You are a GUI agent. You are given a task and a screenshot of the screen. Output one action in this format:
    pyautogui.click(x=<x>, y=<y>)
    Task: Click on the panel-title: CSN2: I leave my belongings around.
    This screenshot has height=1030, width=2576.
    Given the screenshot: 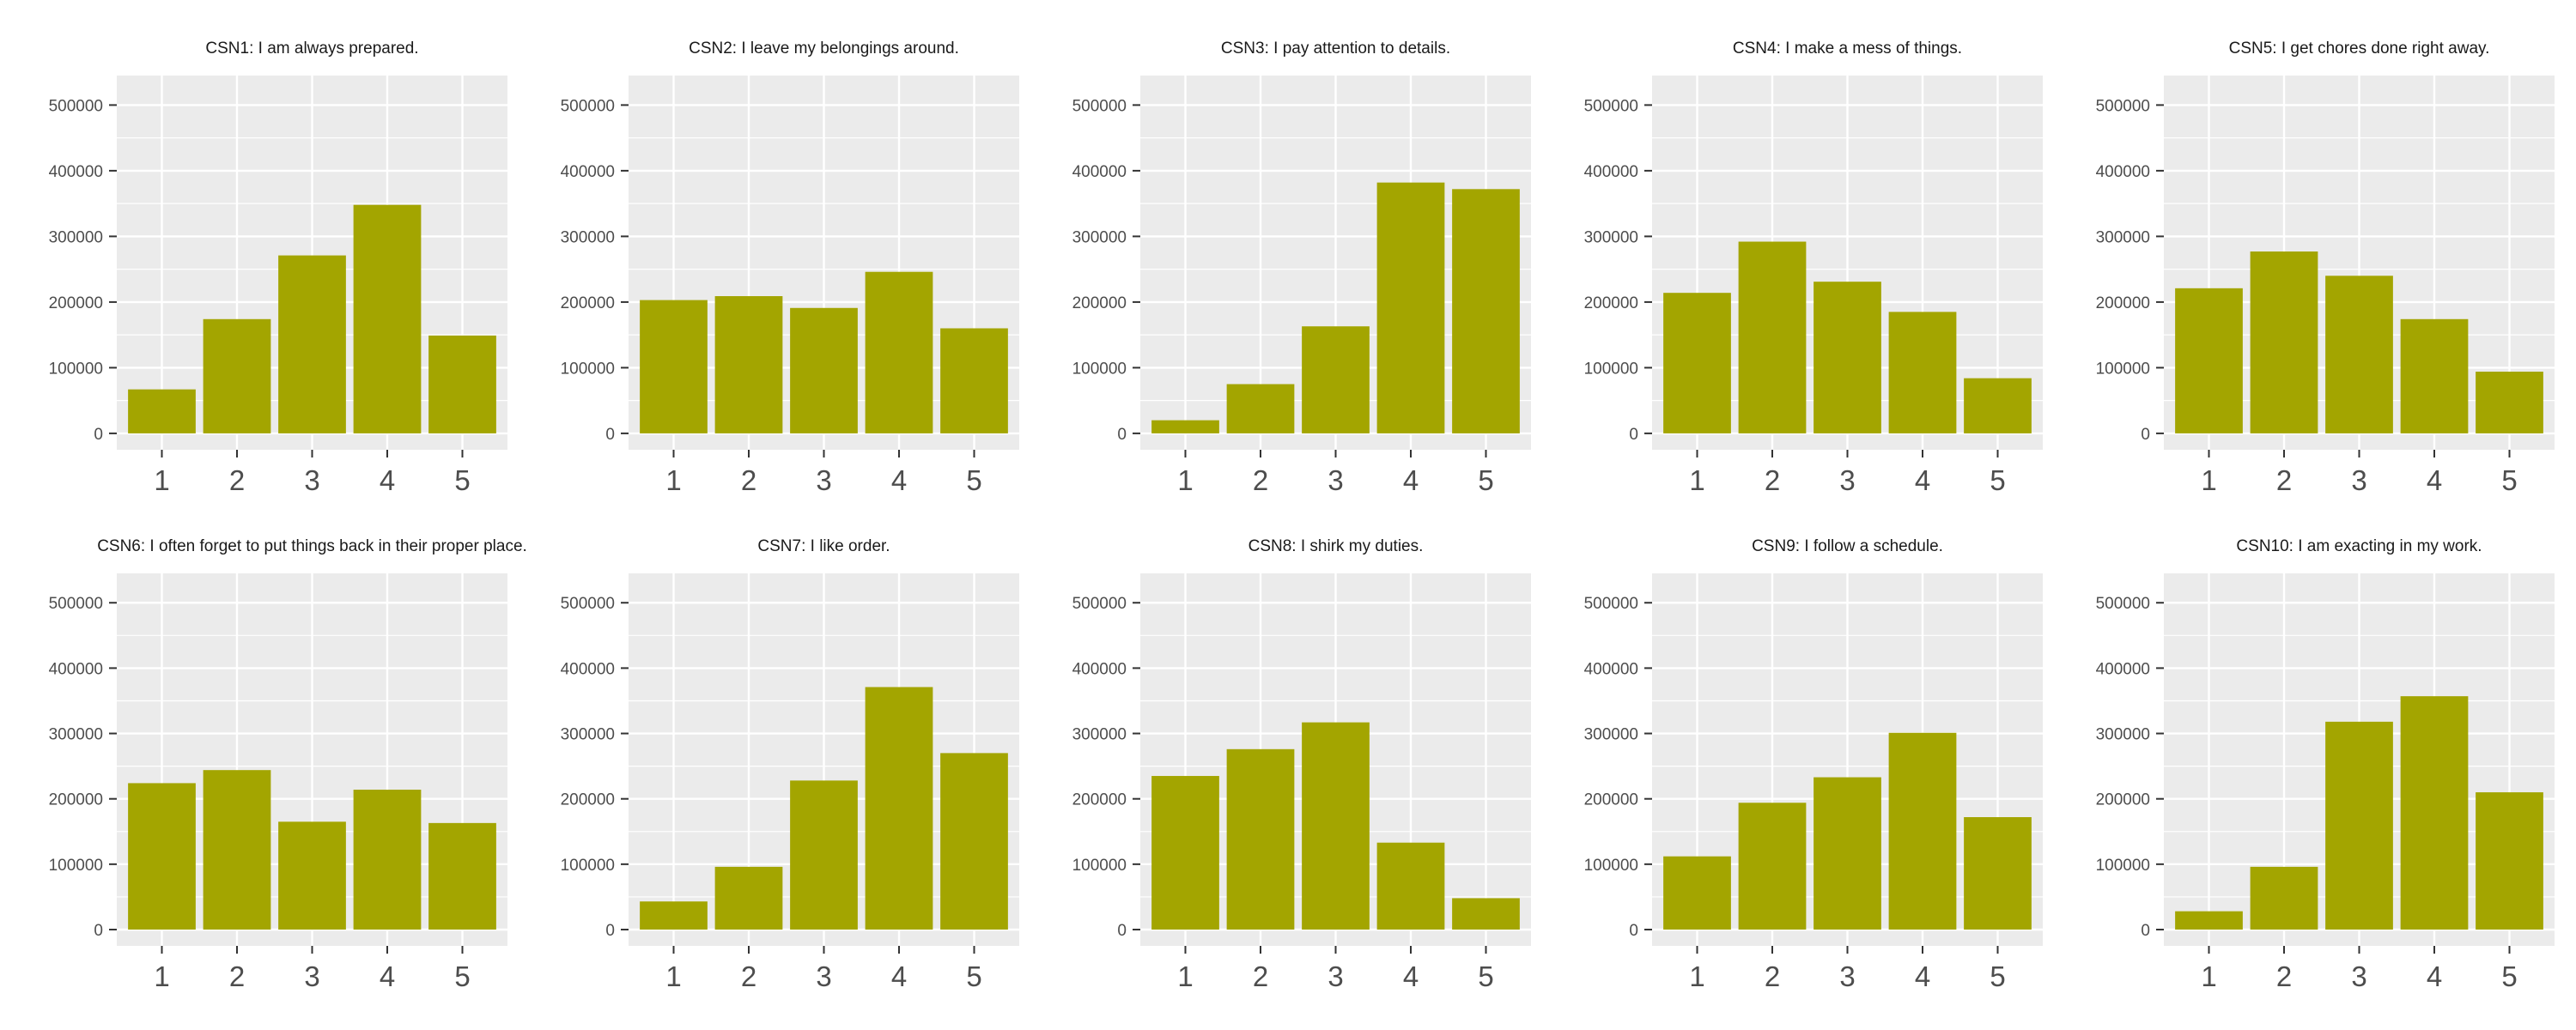 What is the action you would take?
    pyautogui.click(x=824, y=48)
    